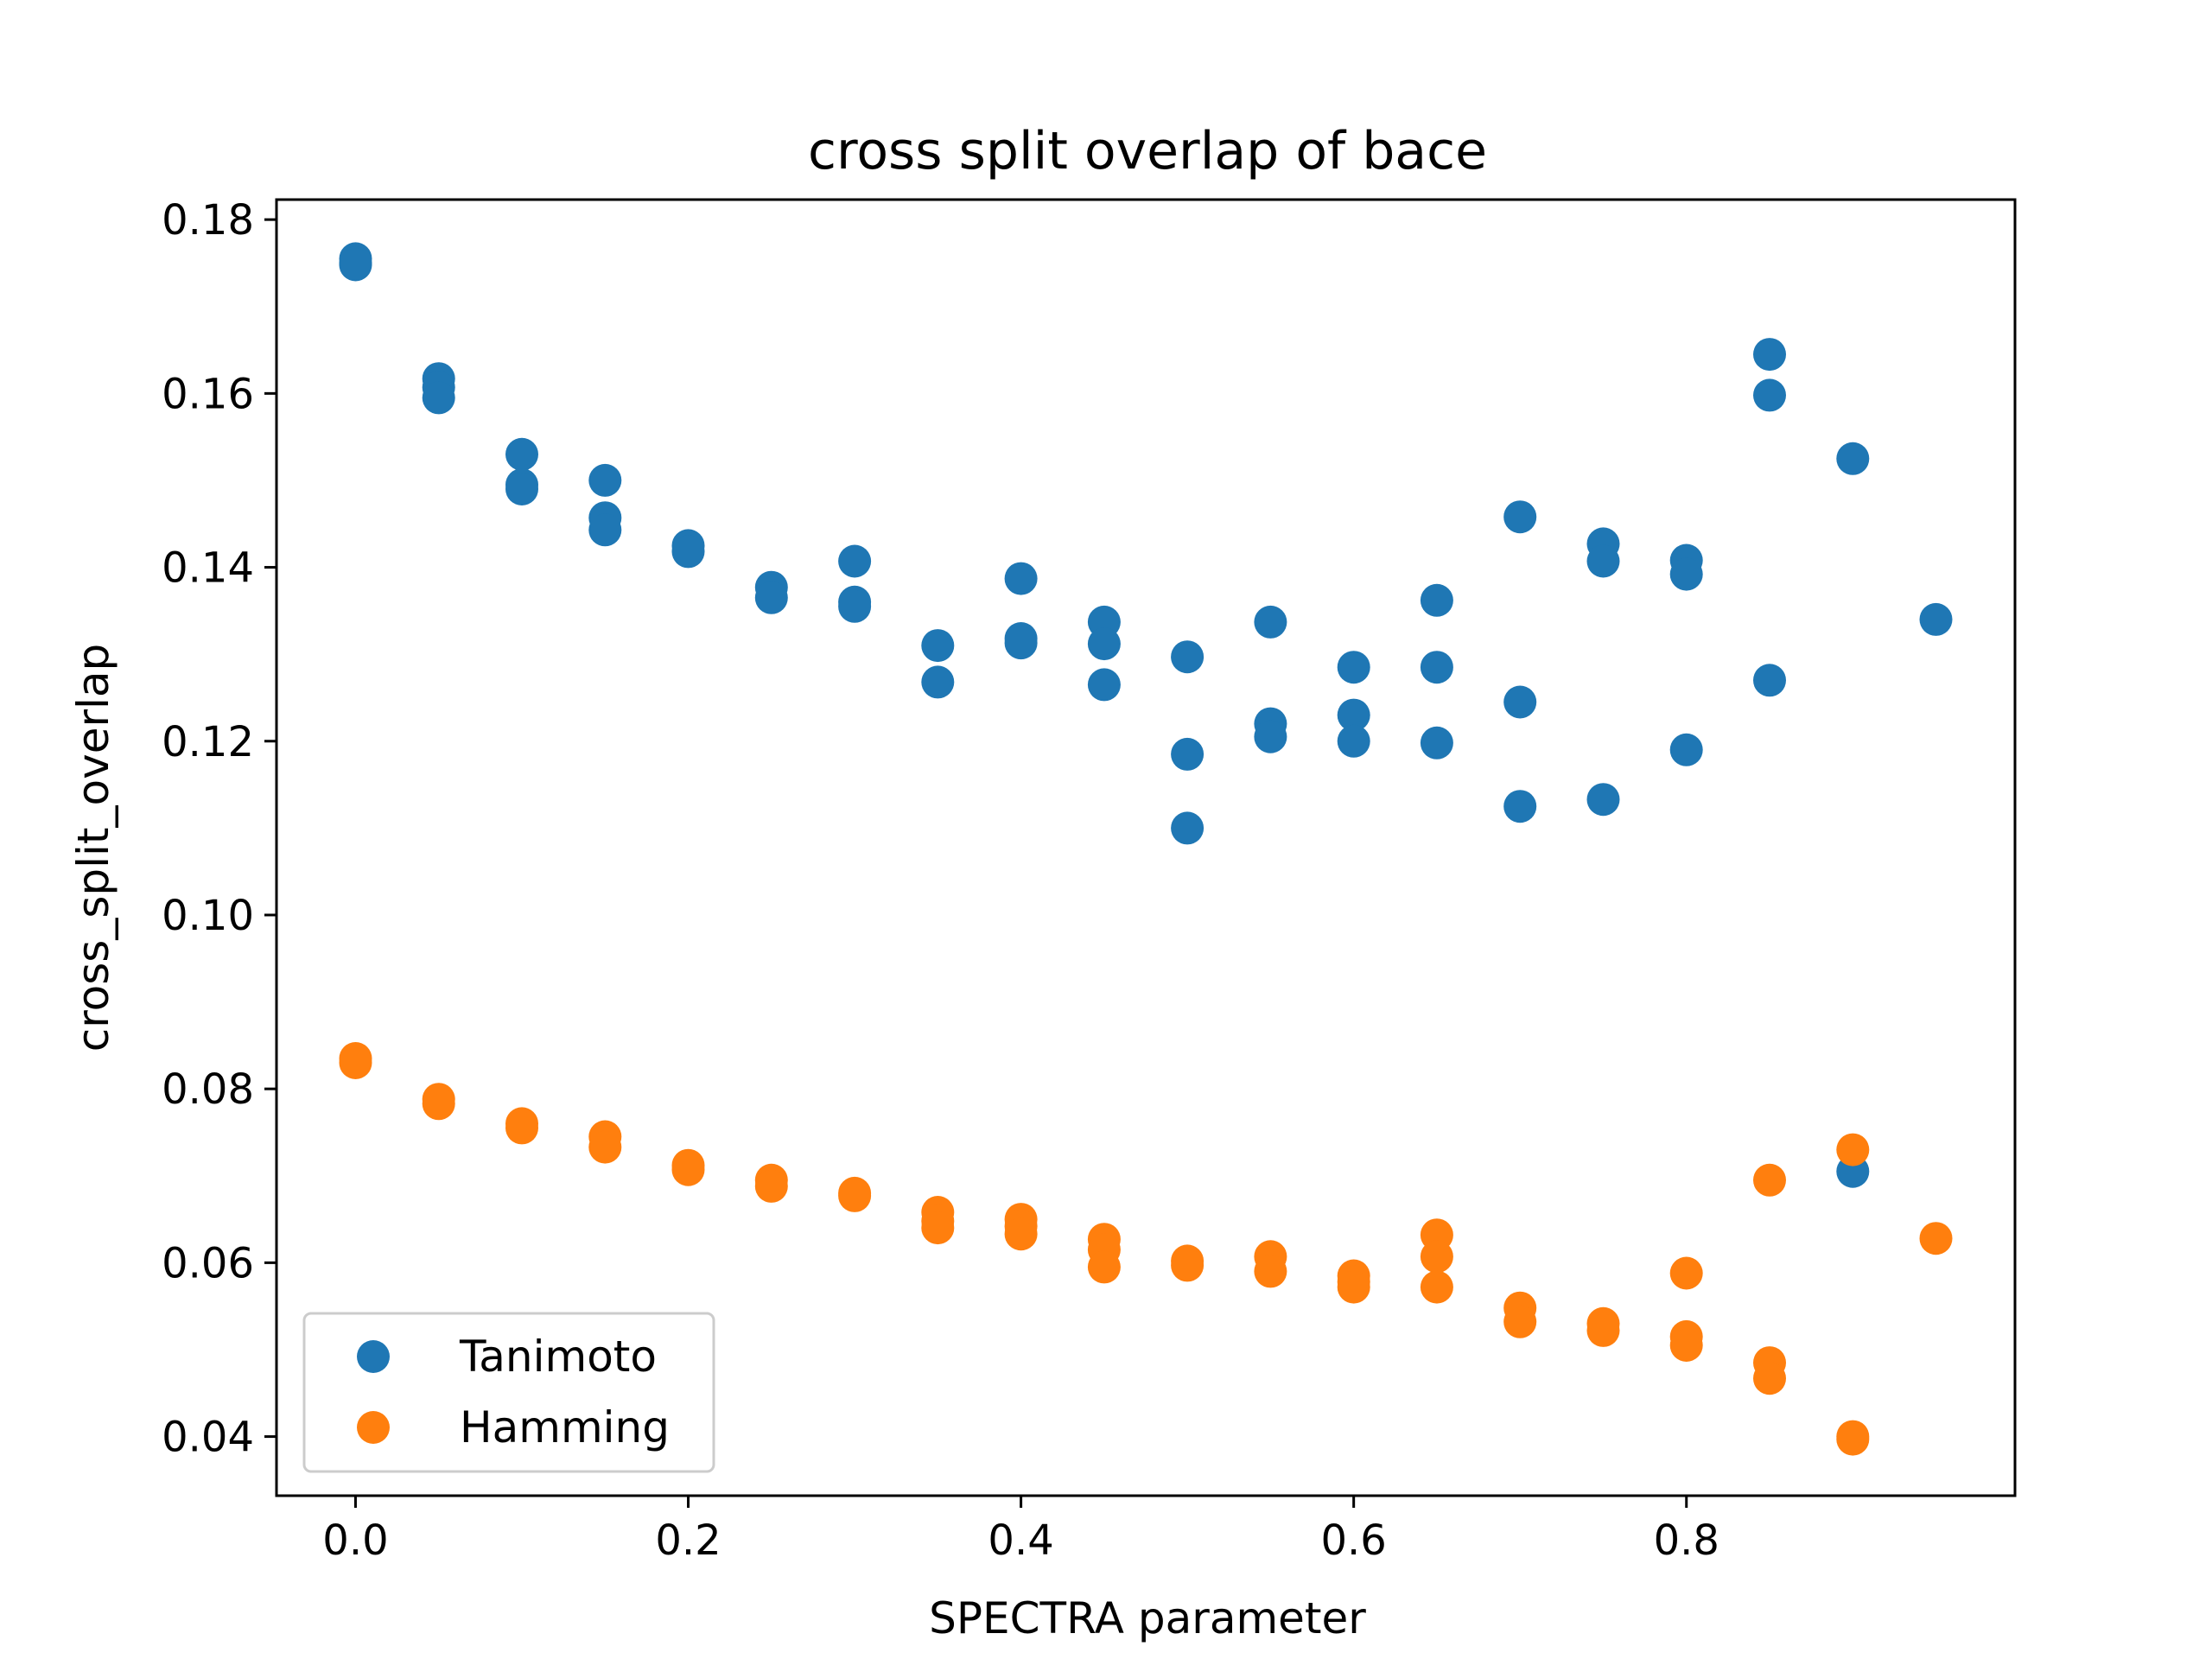 Image resolution: width=2212 pixels, height=1659 pixels. What do you see at coordinates (373, 1356) in the screenshot?
I see `legend-marker-tanimoto` at bounding box center [373, 1356].